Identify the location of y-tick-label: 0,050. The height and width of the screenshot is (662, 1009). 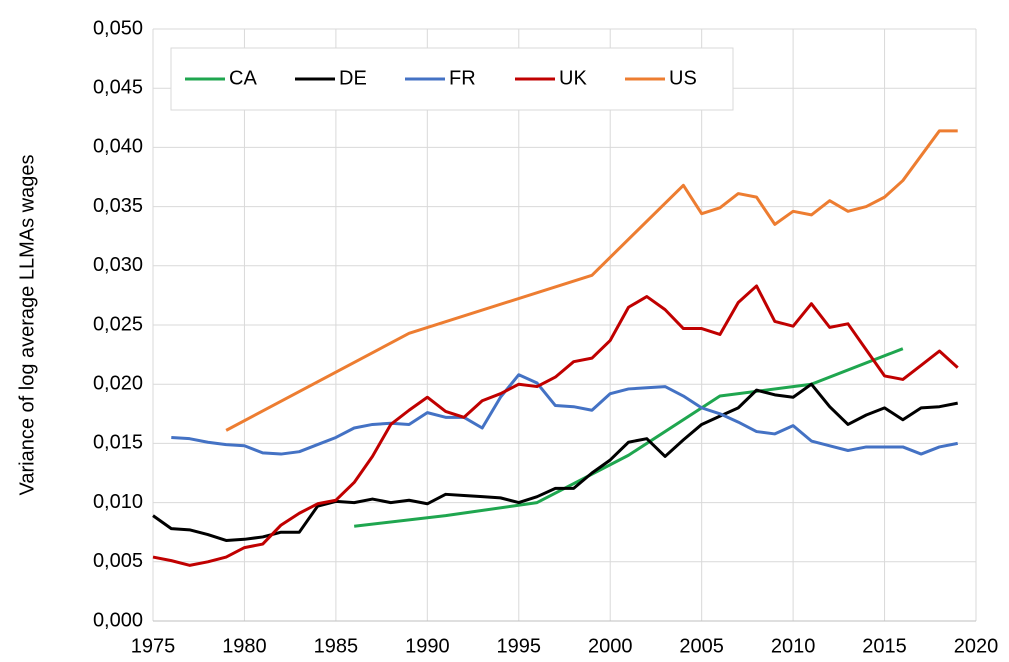
(118, 28).